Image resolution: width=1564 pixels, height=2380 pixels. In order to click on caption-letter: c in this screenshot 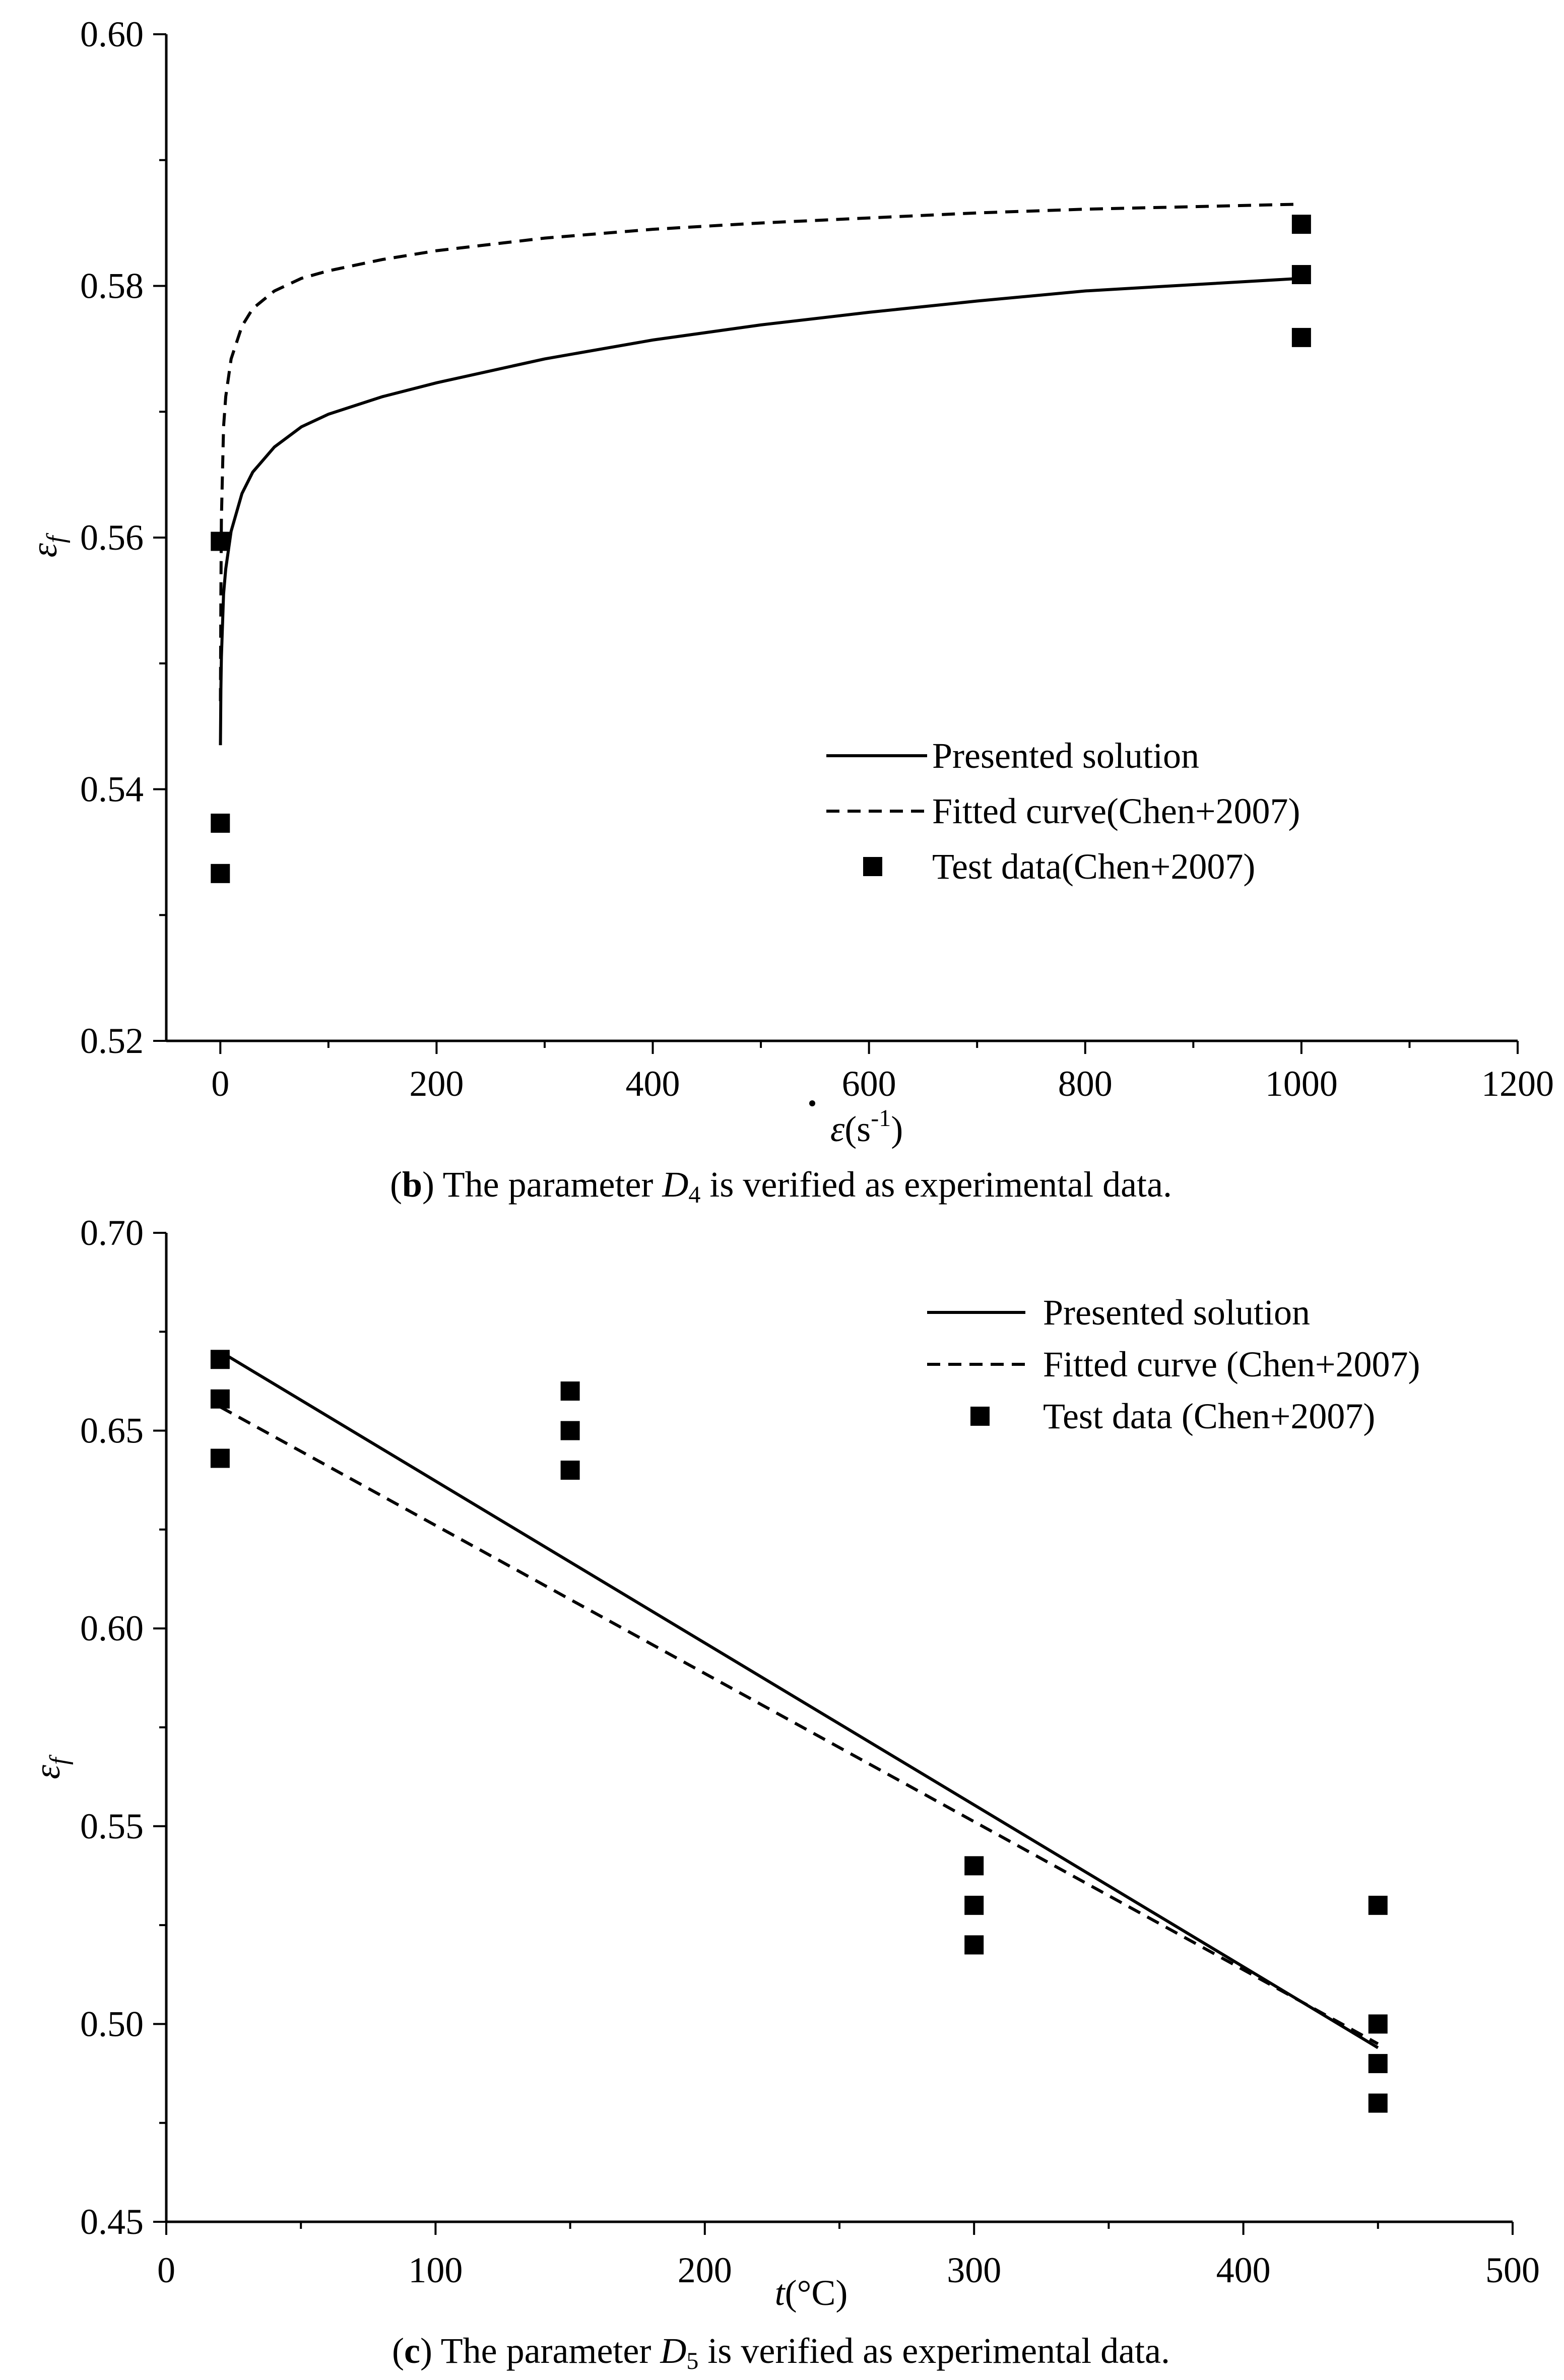, I will do `click(412, 2351)`.